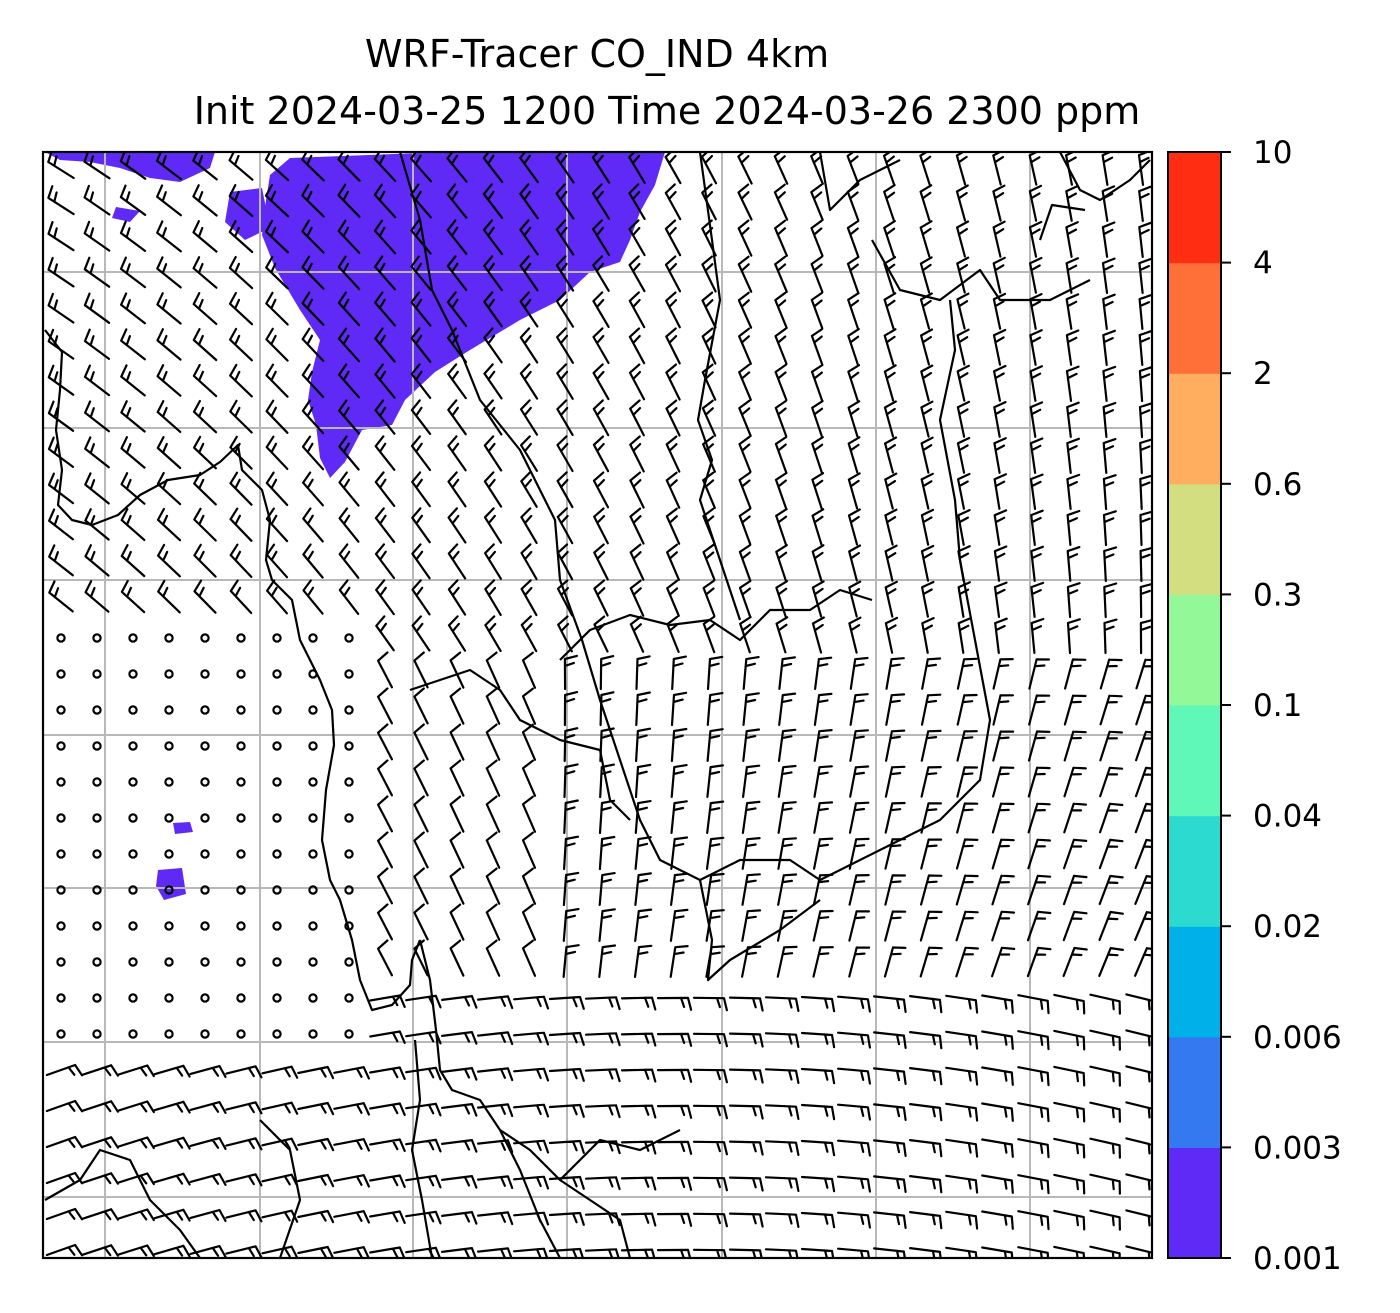 The image size is (1400, 1313). I want to click on colorbar-tick-label: 0.001, so click(1297, 1259).